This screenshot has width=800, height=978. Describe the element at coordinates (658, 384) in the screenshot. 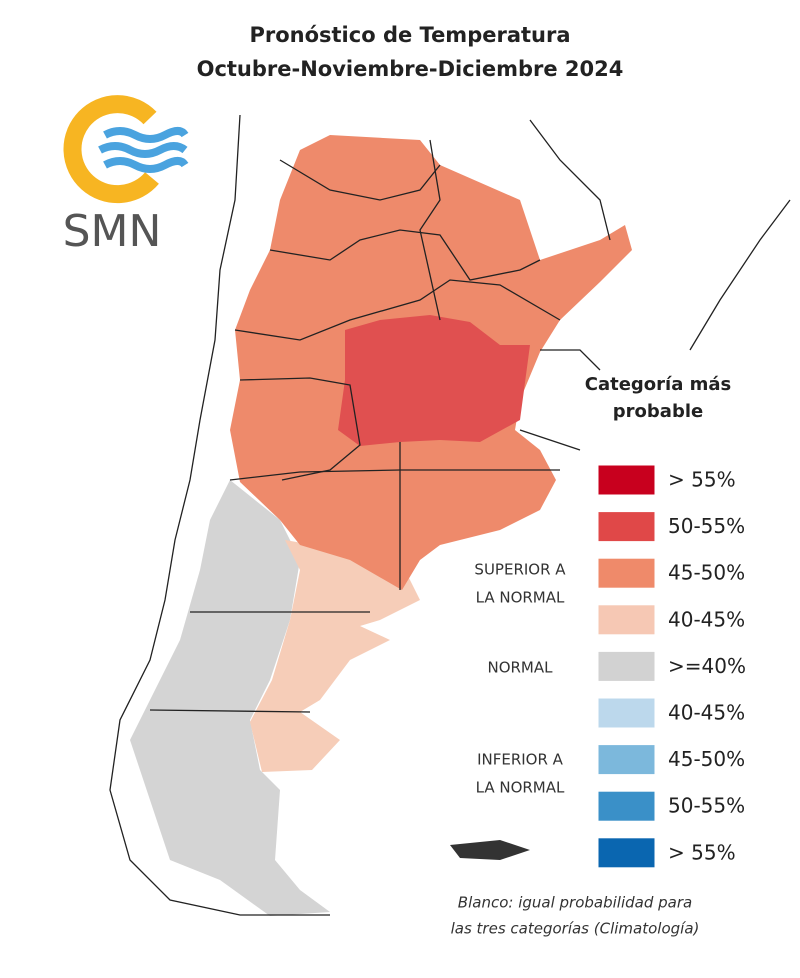

I see `legend-title: Categoría más` at that location.